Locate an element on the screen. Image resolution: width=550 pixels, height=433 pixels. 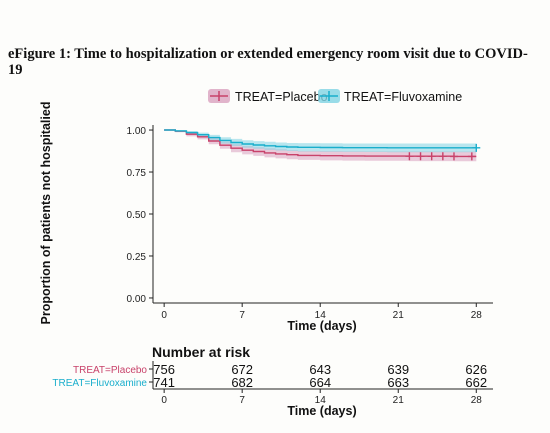
y-tick-label: 0.75 is located at coordinates (137, 173).